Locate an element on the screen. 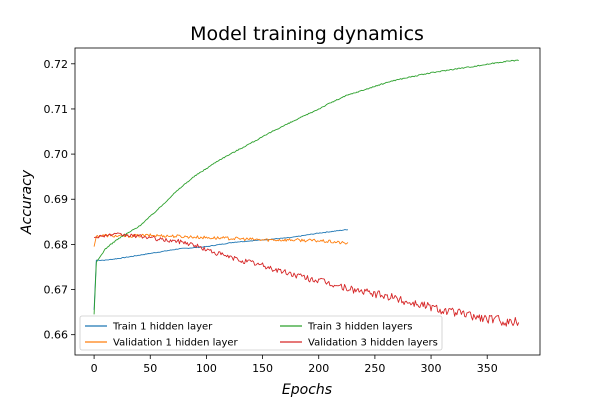 The height and width of the screenshot is (400, 600). legend-label-train-3-hidden-layers: Train 3 hidden layers is located at coordinates (360, 327).